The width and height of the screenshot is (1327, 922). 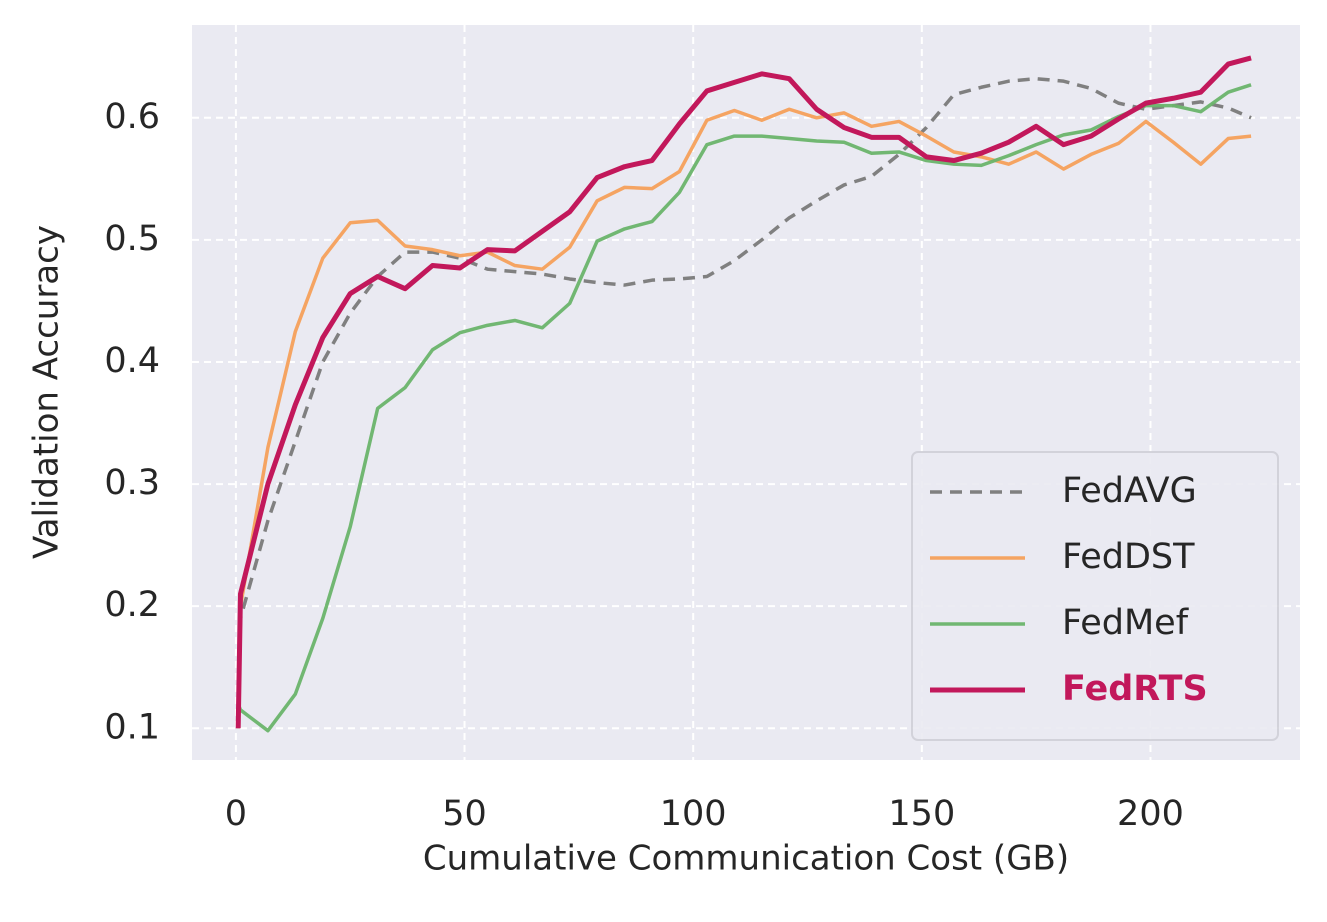 What do you see at coordinates (921, 814) in the screenshot?
I see `x-tick-label: 150` at bounding box center [921, 814].